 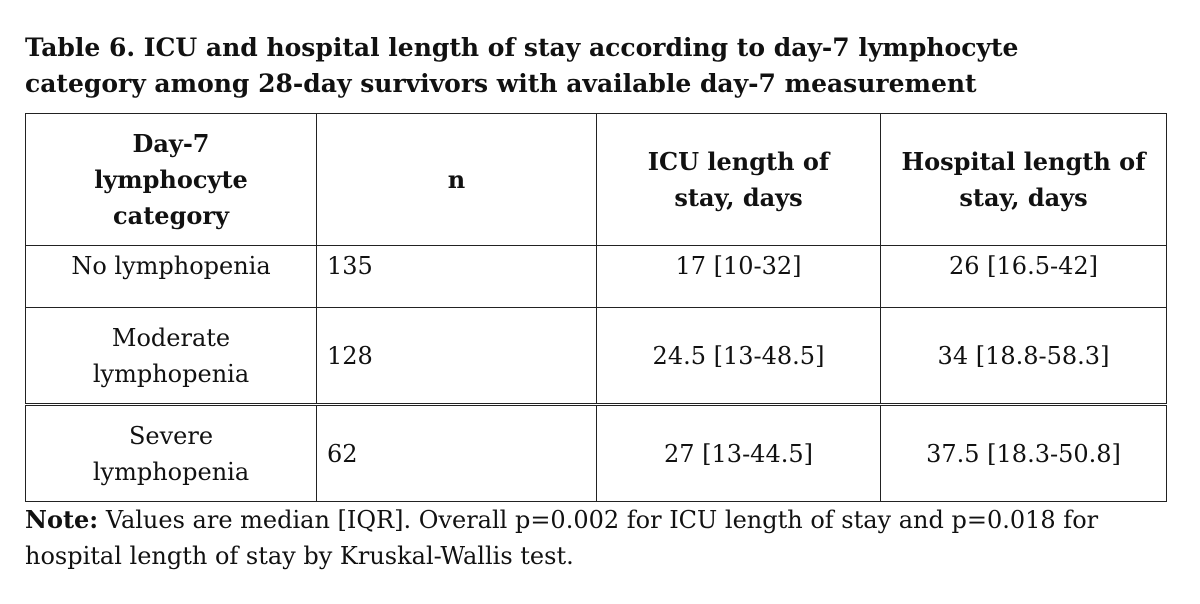 What do you see at coordinates (1023, 453) in the screenshot?
I see `table-cell: 37.5 [18.3-50.8]` at bounding box center [1023, 453].